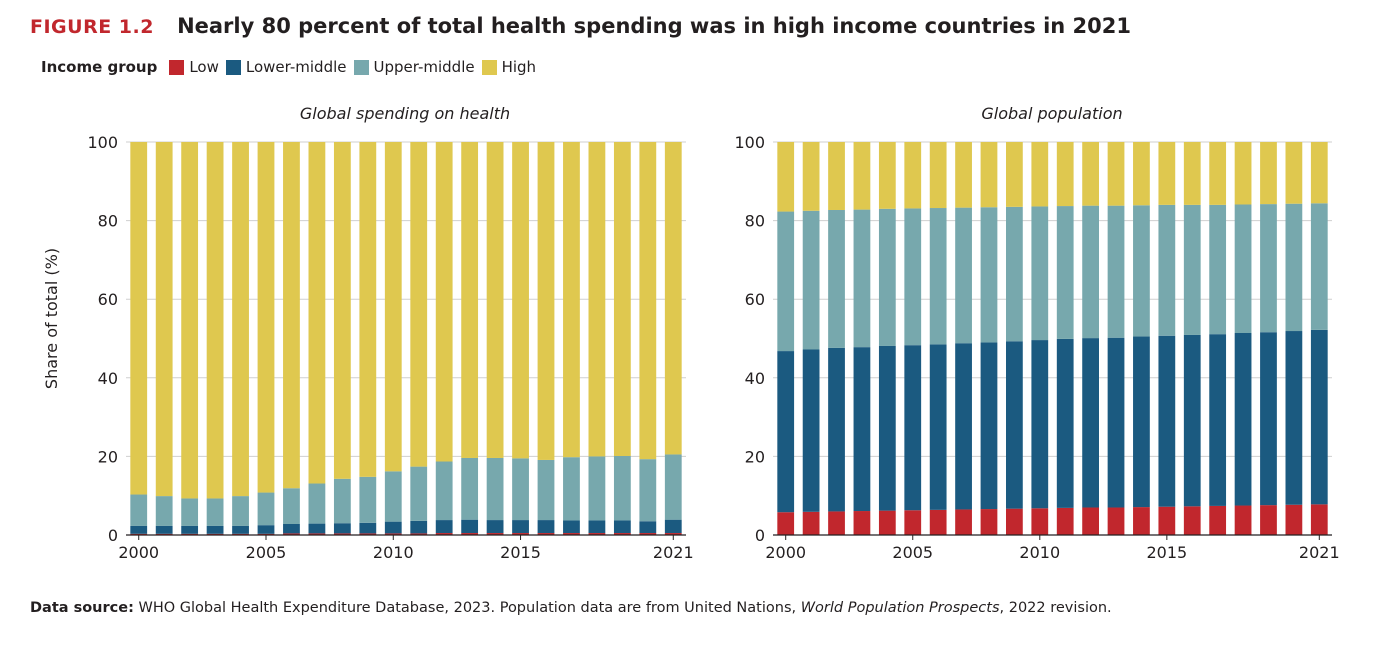 Image resolution: width=1384 pixels, height=660 pixels. Describe the element at coordinates (1116, 271) in the screenshot. I see `panel2-bar-2013-upper-middle` at that location.